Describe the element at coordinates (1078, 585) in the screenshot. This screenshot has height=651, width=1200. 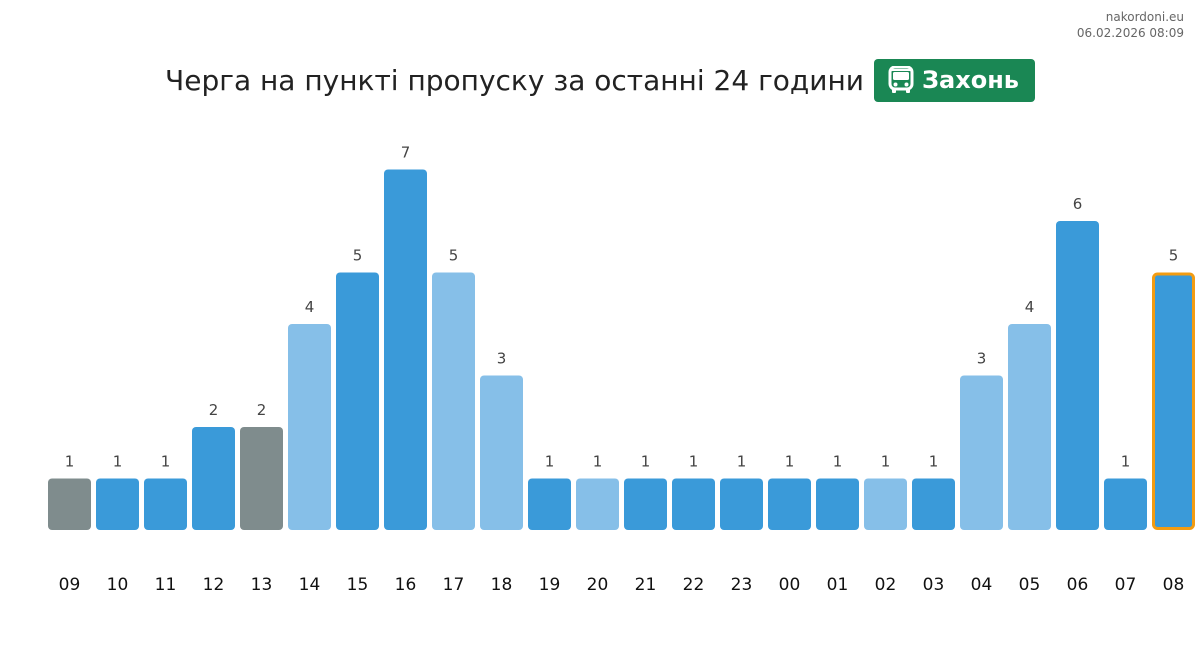
I see `x-tick-label: 06` at that location.